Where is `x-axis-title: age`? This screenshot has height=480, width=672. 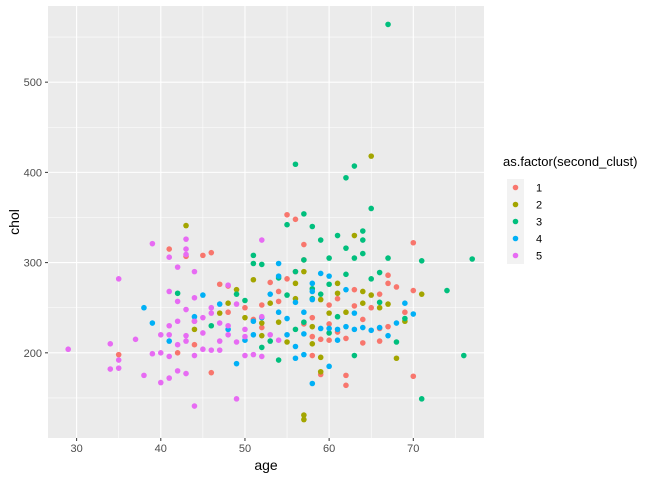
x-axis-title: age is located at coordinates (266, 465).